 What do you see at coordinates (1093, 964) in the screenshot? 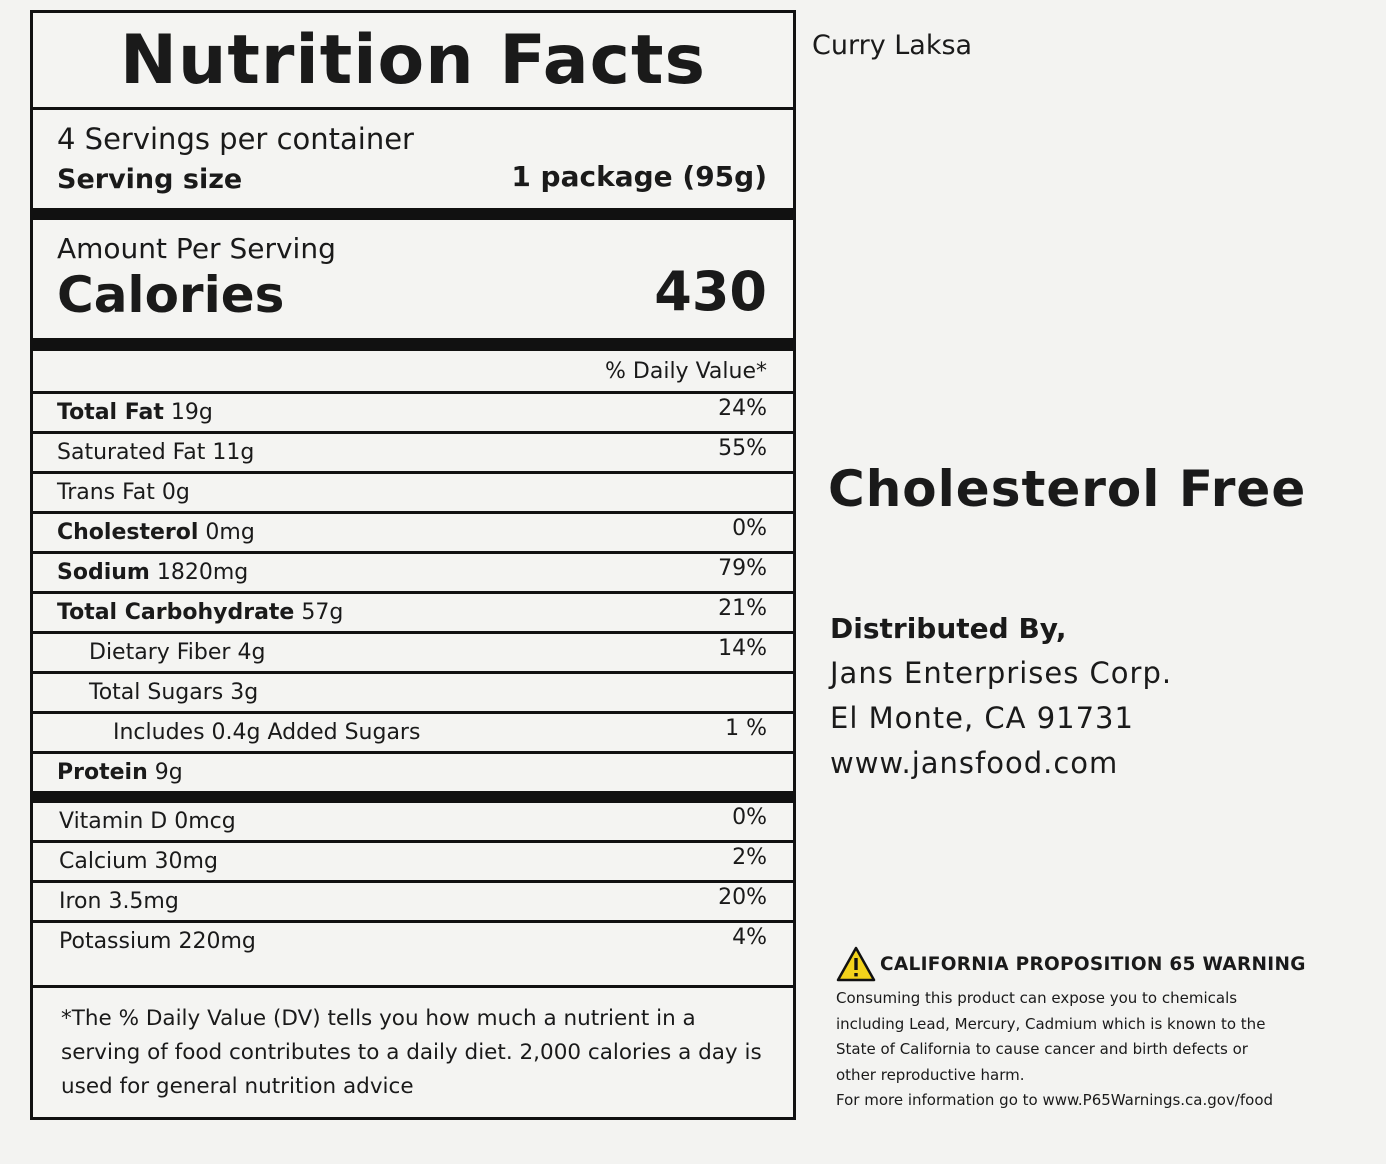
I see `warning-heading: CALIFORNIA PROPOSITION 65 WARNING` at bounding box center [1093, 964].